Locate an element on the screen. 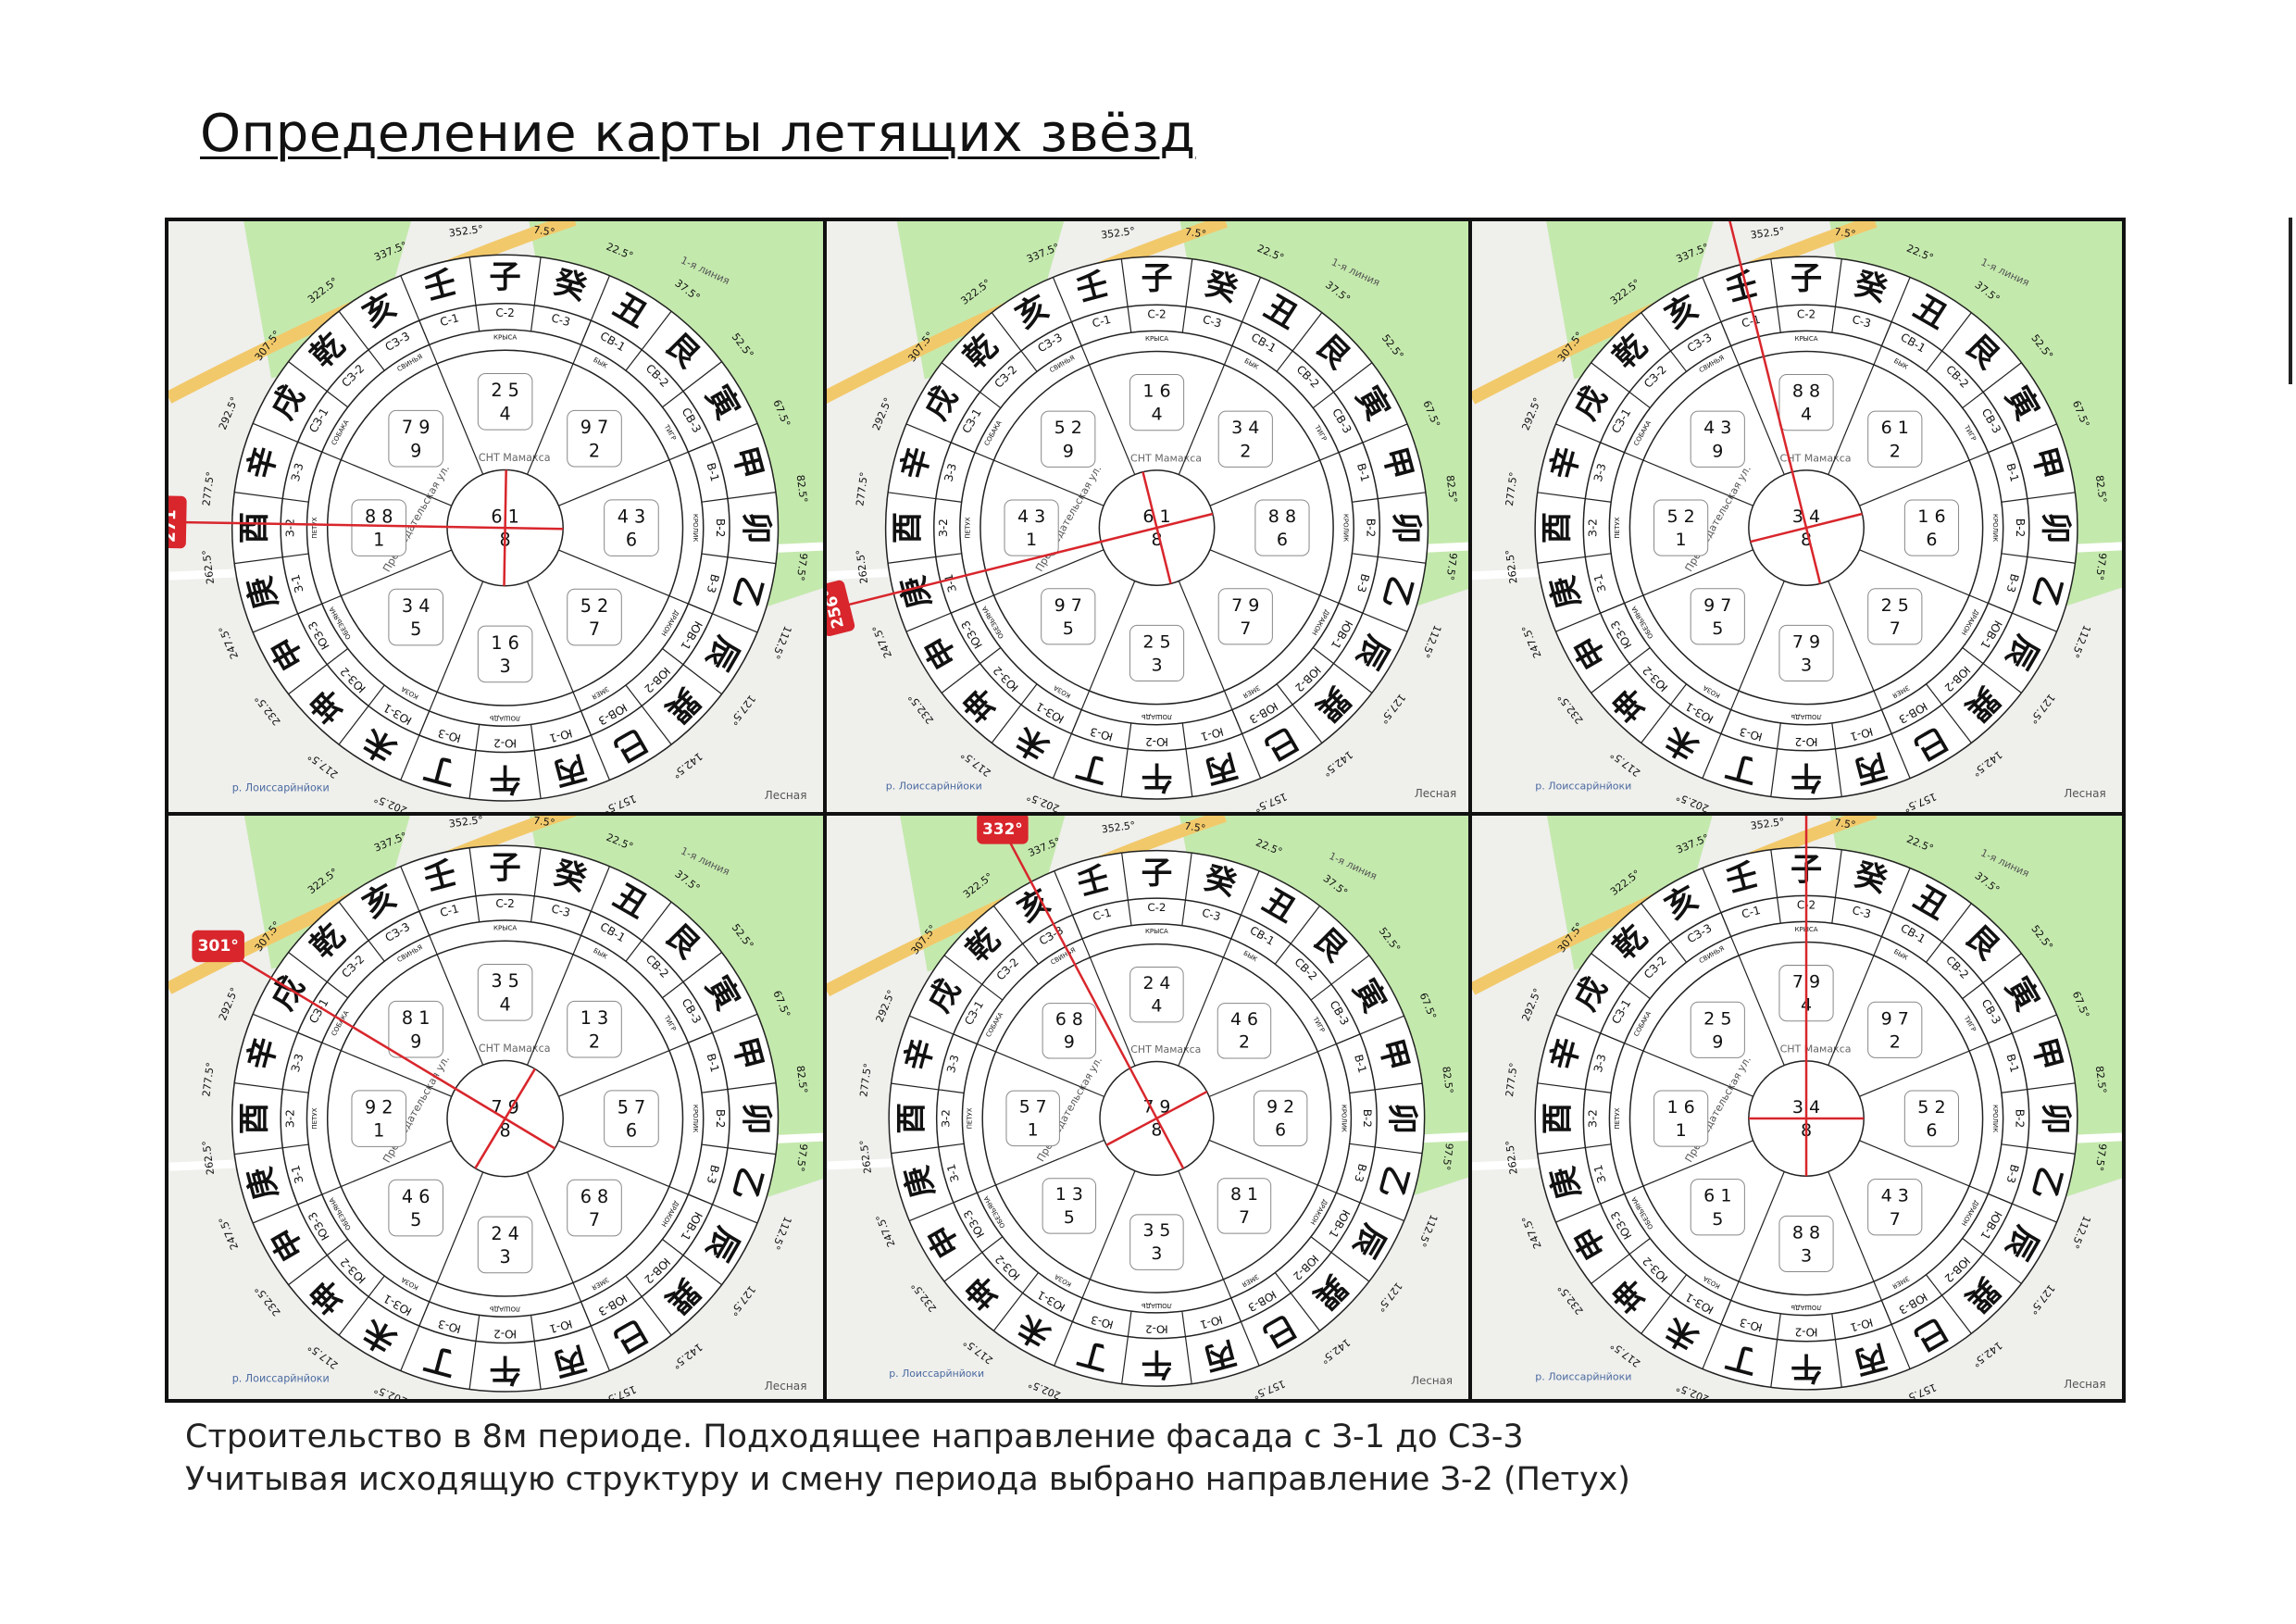  map-river-label: р. Лоиссарйнйоки is located at coordinates (934, 786).